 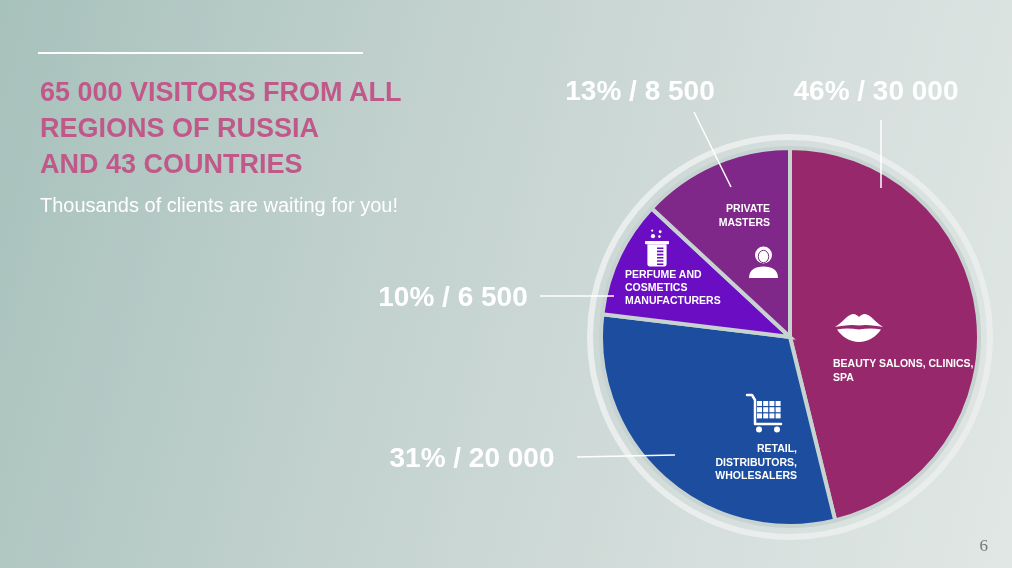 What do you see at coordinates (756, 461) in the screenshot?
I see `slice-label: RETAIL, DISTRIBUTORS, WHOLESALERS` at bounding box center [756, 461].